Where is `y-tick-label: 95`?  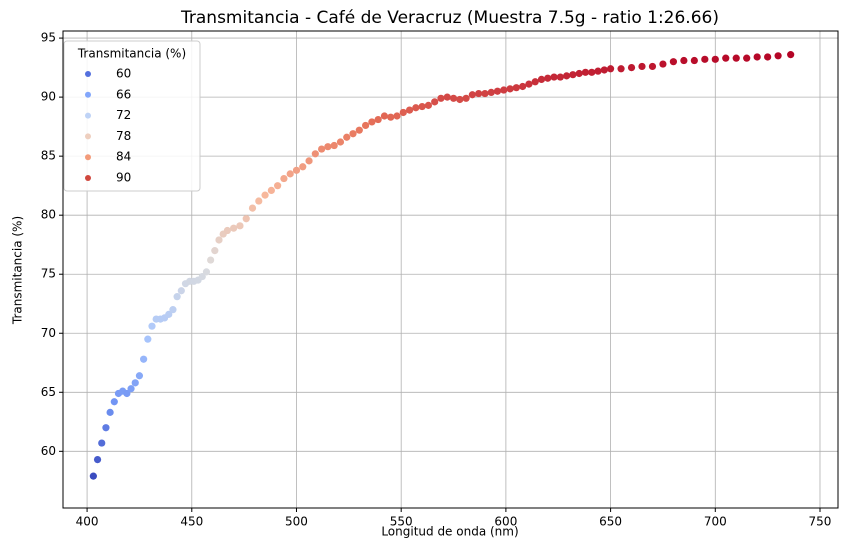 y-tick-label: 95 is located at coordinates (48, 38).